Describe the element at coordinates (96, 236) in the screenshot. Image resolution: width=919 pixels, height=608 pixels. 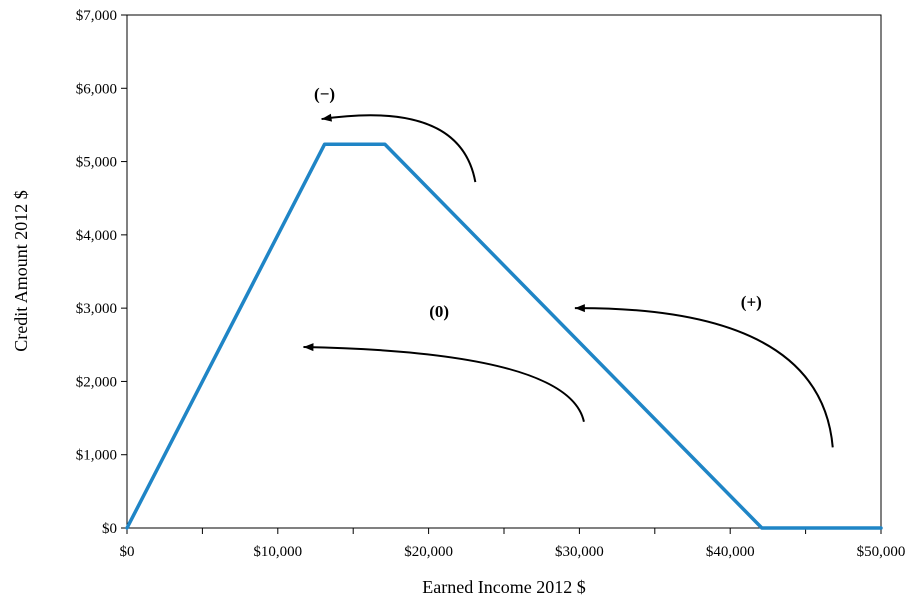
I see `y-tick-label: $4,000` at that location.